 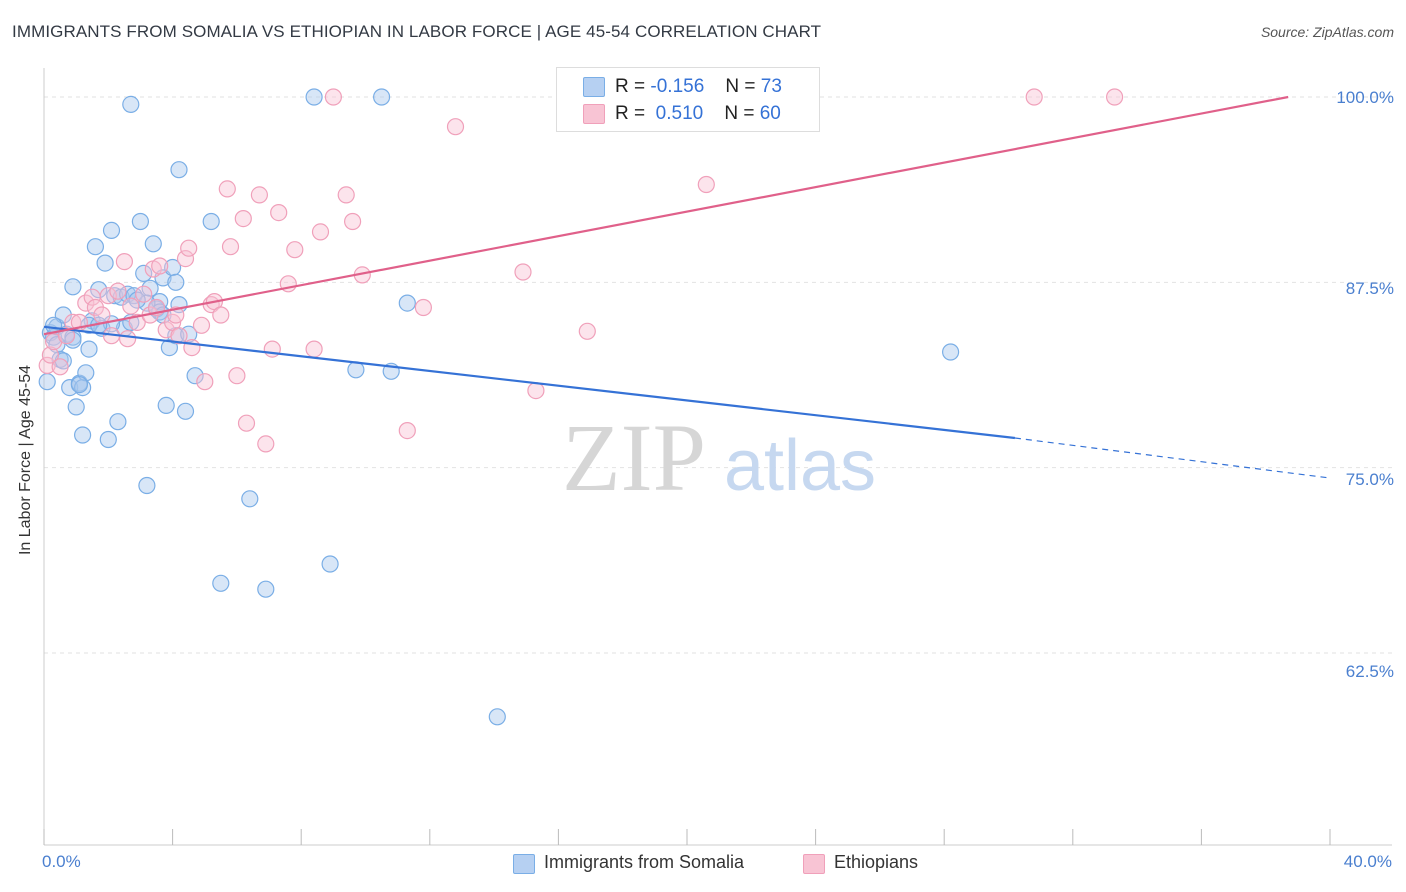 I want to click on somalia-trend-extension, so click(x=1172, y=458).